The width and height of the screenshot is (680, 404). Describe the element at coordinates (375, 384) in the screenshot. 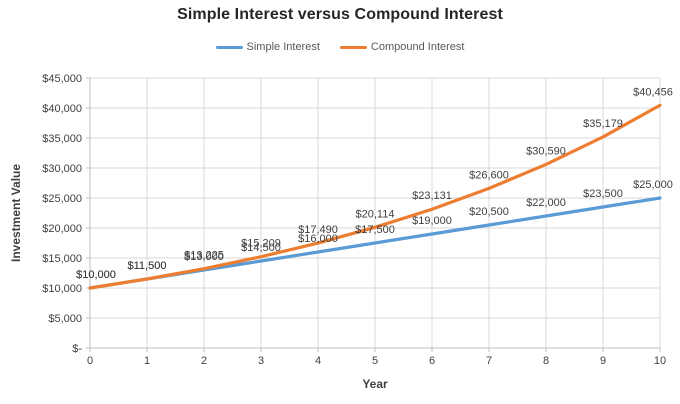

I see `x-axis-title: Year` at that location.